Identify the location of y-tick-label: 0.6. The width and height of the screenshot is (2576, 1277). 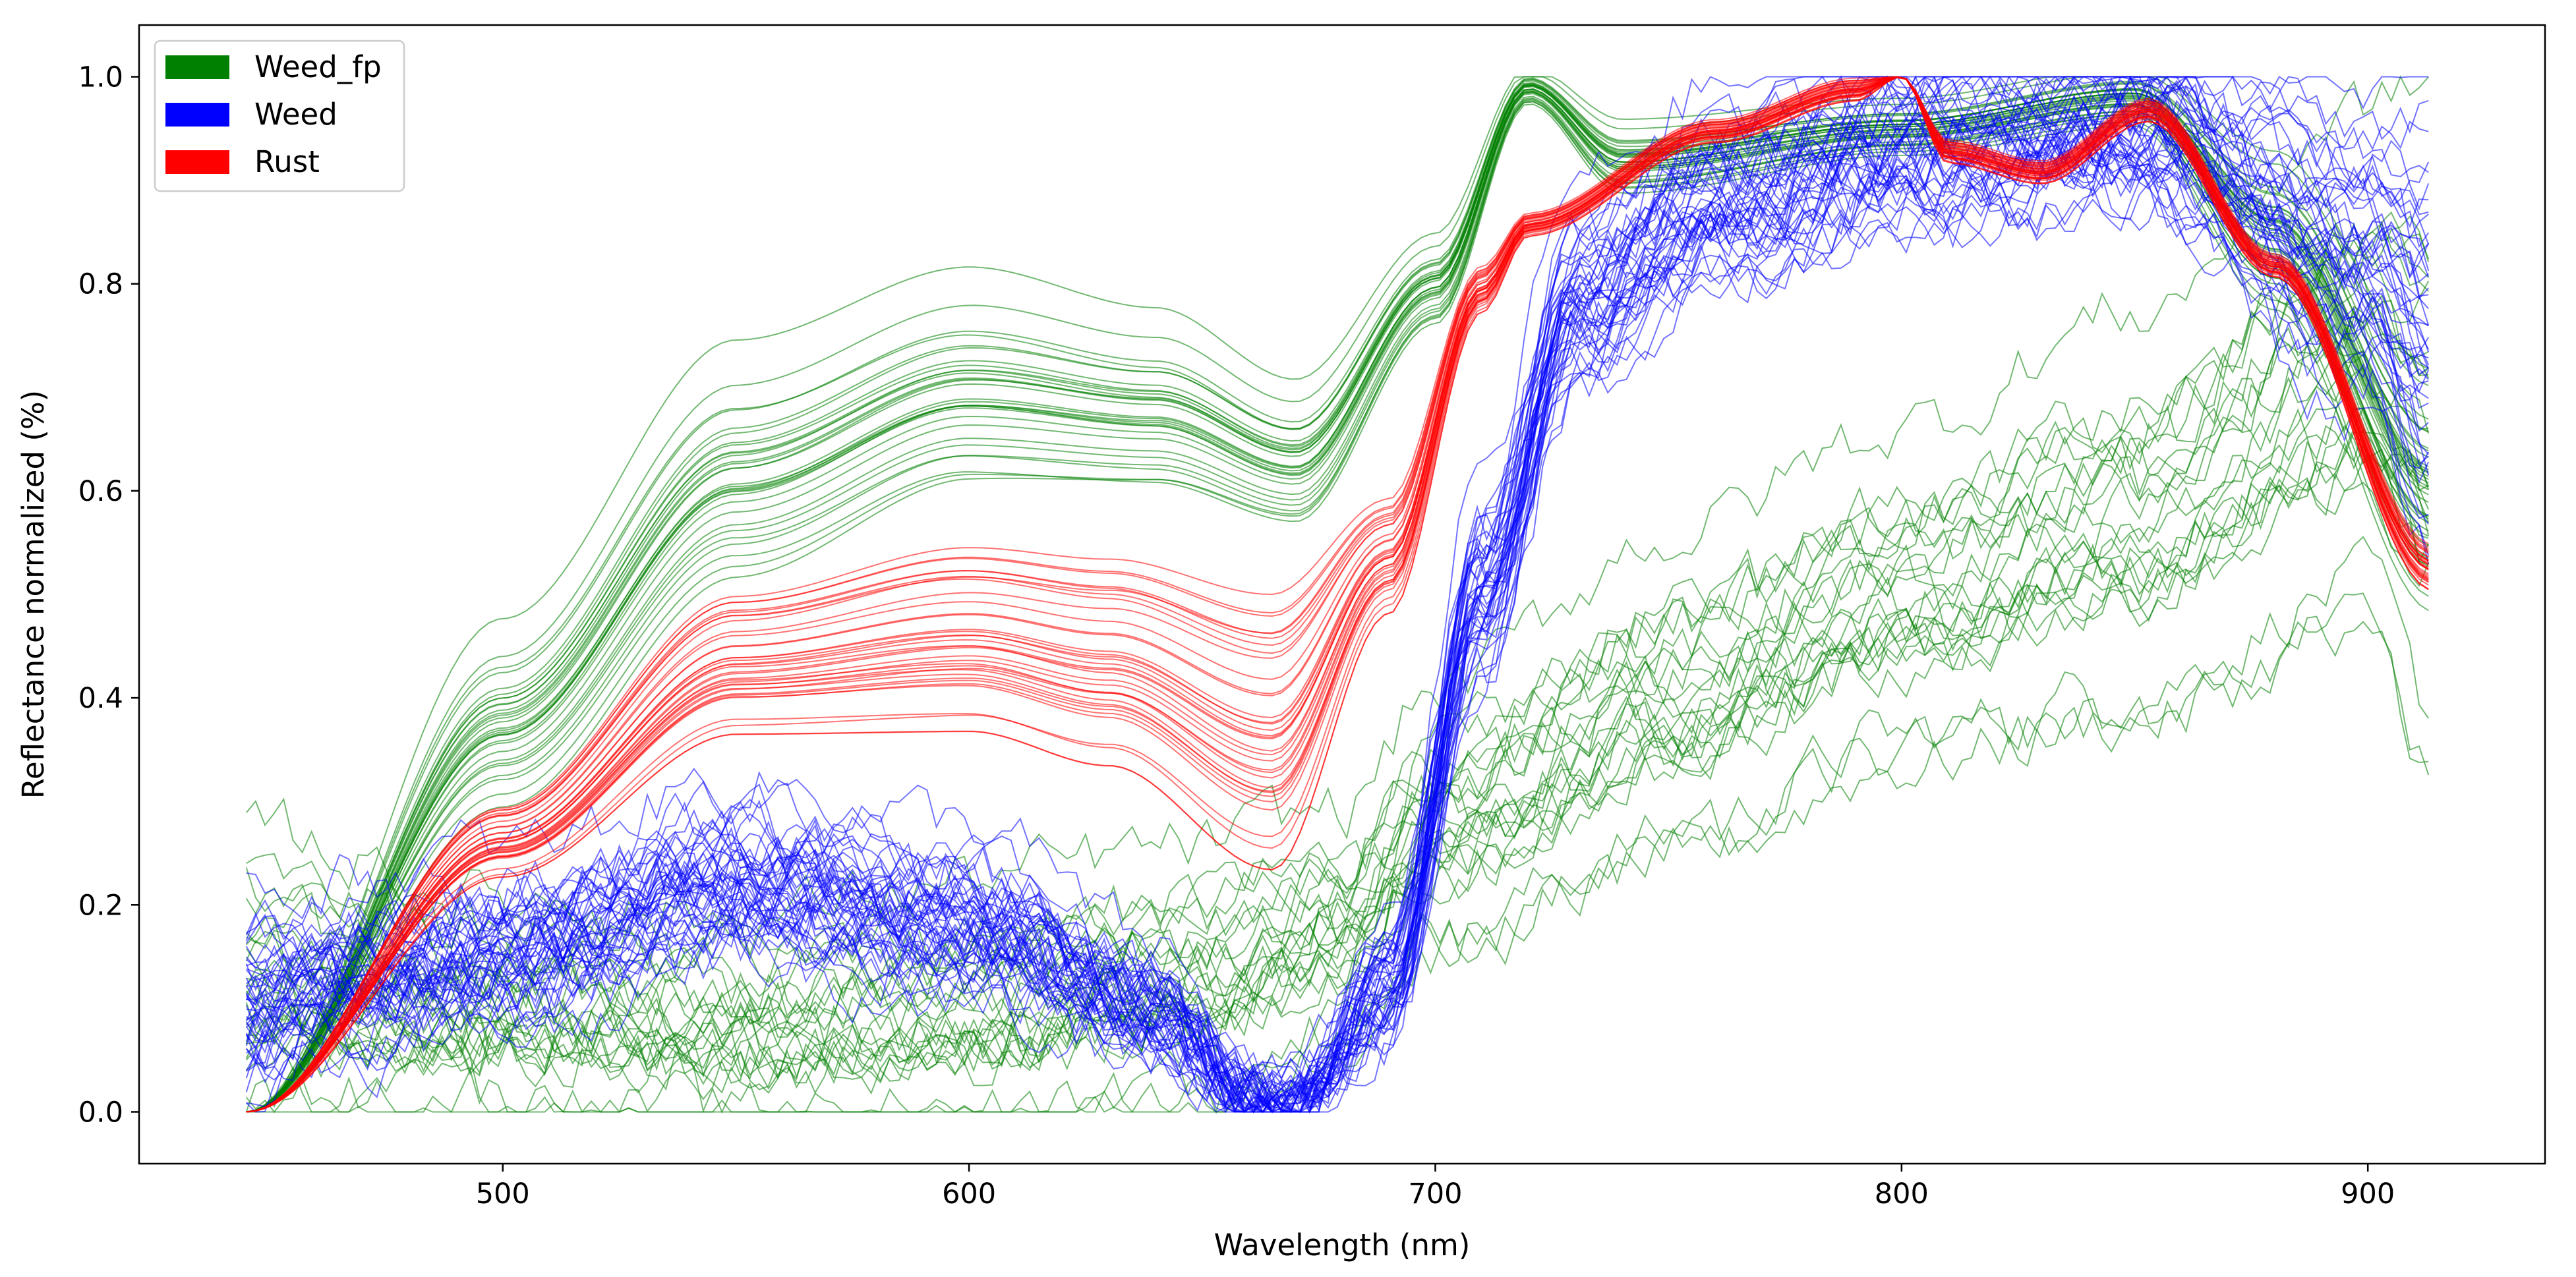
(100, 491).